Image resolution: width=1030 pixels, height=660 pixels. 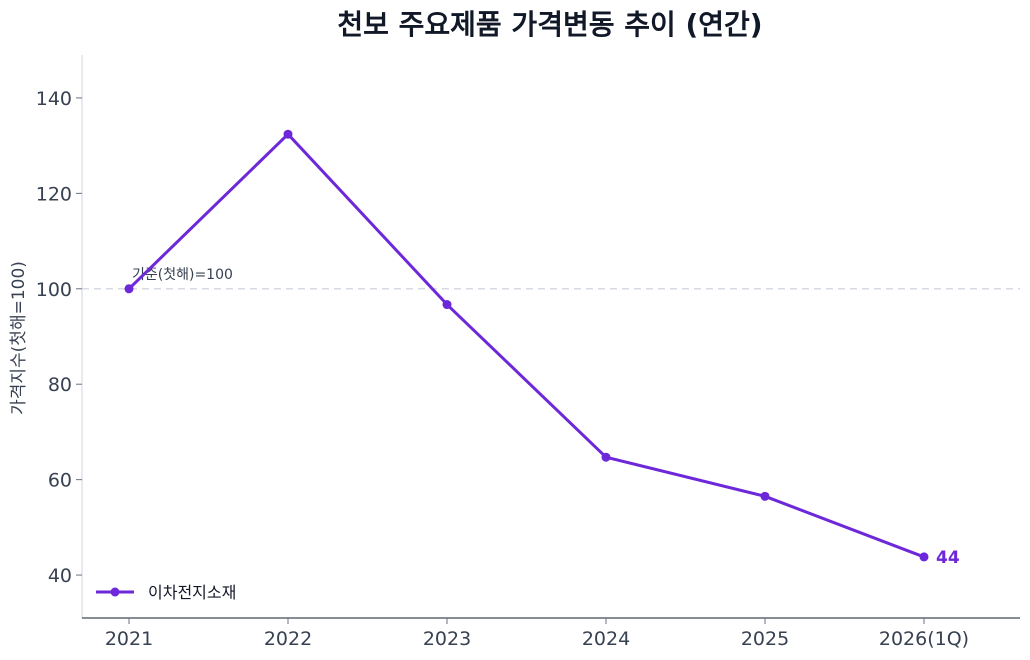 I want to click on x-ticks: 2021 2022 2023 2024 2025 2026(1Q), so click(x=537, y=634).